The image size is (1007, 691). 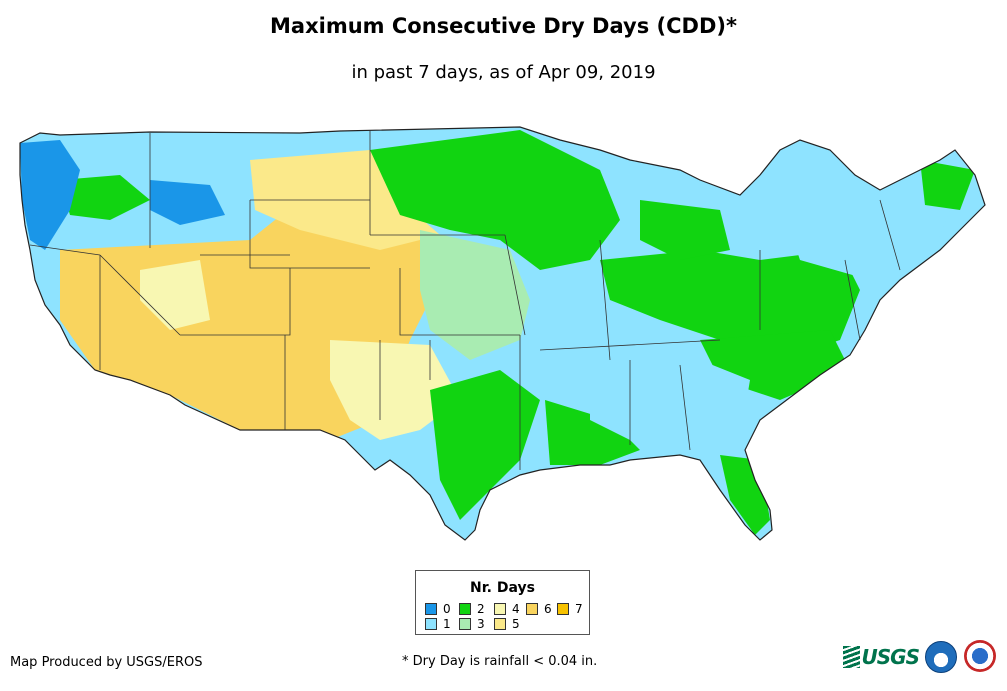 What do you see at coordinates (481, 609) in the screenshot?
I see `legend-label-2: 2` at bounding box center [481, 609].